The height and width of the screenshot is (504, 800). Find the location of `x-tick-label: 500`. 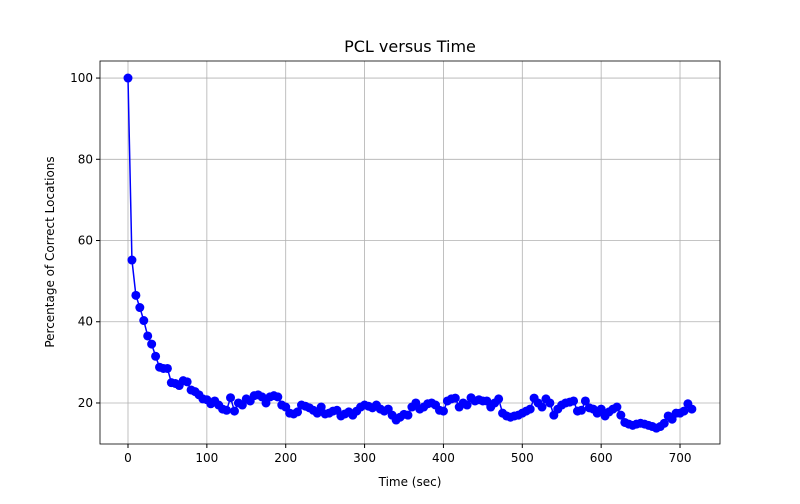

x-tick-label: 500 is located at coordinates (522, 458).